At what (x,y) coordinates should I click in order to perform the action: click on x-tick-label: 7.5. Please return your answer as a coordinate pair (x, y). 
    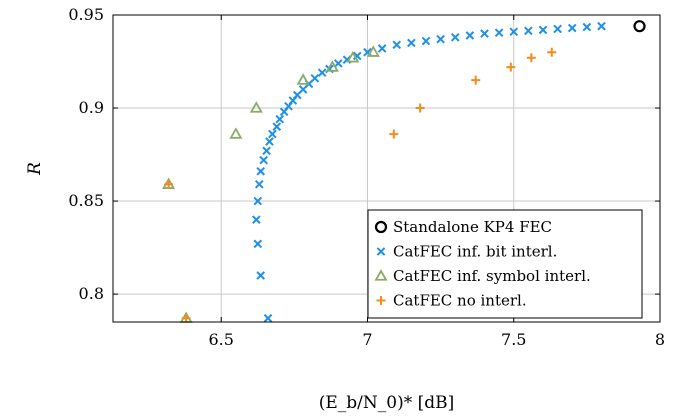
    Looking at the image, I should click on (513, 339).